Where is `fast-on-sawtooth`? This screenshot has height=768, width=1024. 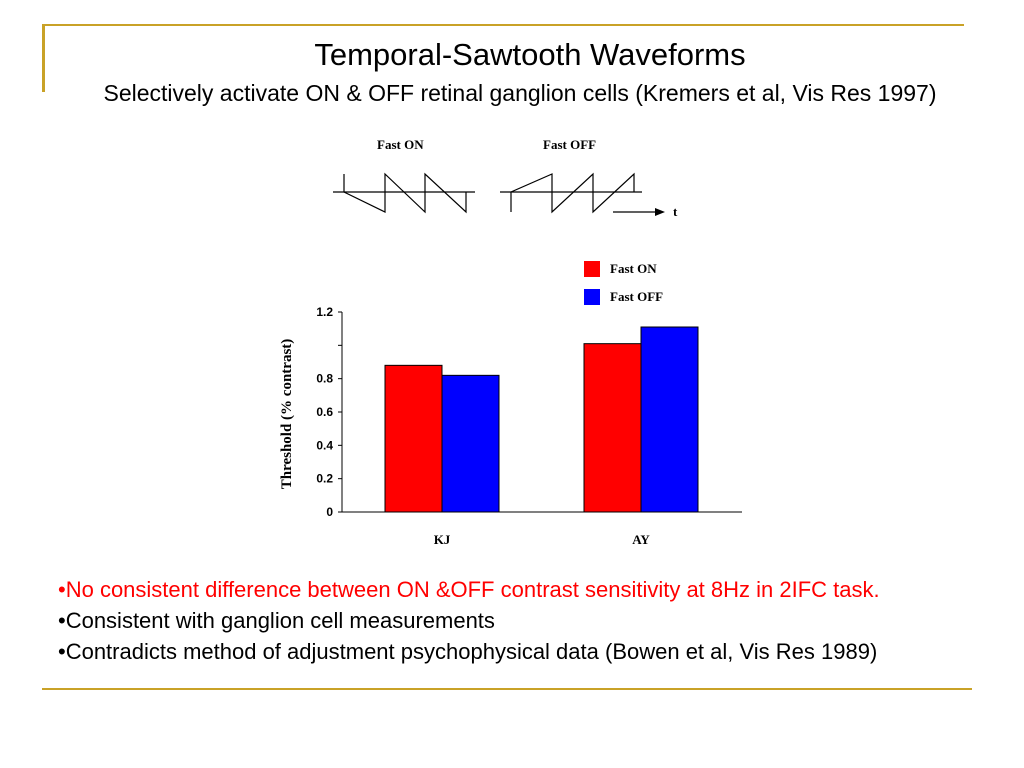 fast-on-sawtooth is located at coordinates (405, 193).